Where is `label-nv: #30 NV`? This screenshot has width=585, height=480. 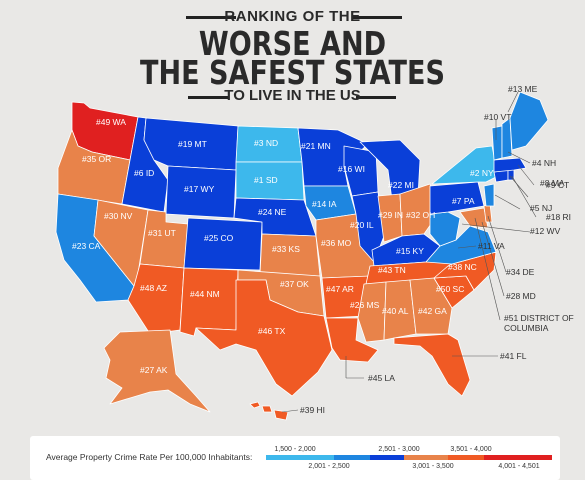 label-nv: #30 NV is located at coordinates (118, 216).